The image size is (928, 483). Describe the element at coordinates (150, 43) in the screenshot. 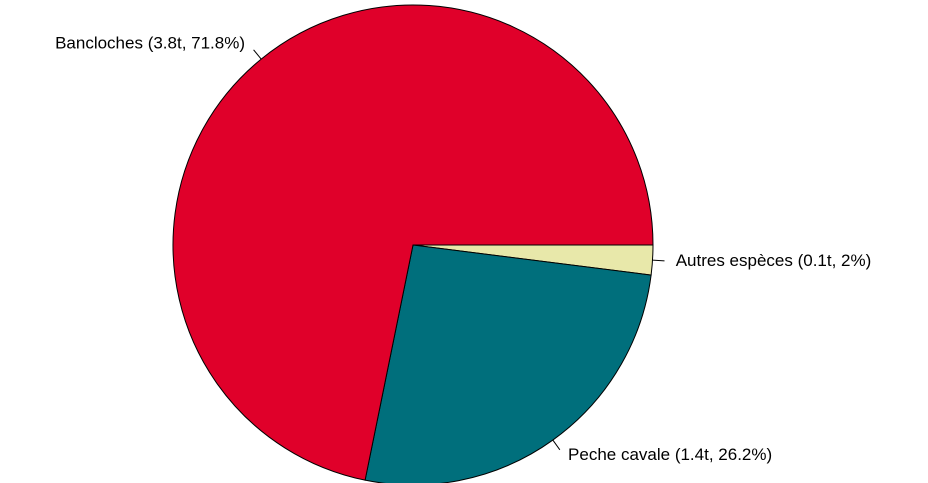

I see `slice-label: Bancloches (3.8t, 71.8%)` at that location.